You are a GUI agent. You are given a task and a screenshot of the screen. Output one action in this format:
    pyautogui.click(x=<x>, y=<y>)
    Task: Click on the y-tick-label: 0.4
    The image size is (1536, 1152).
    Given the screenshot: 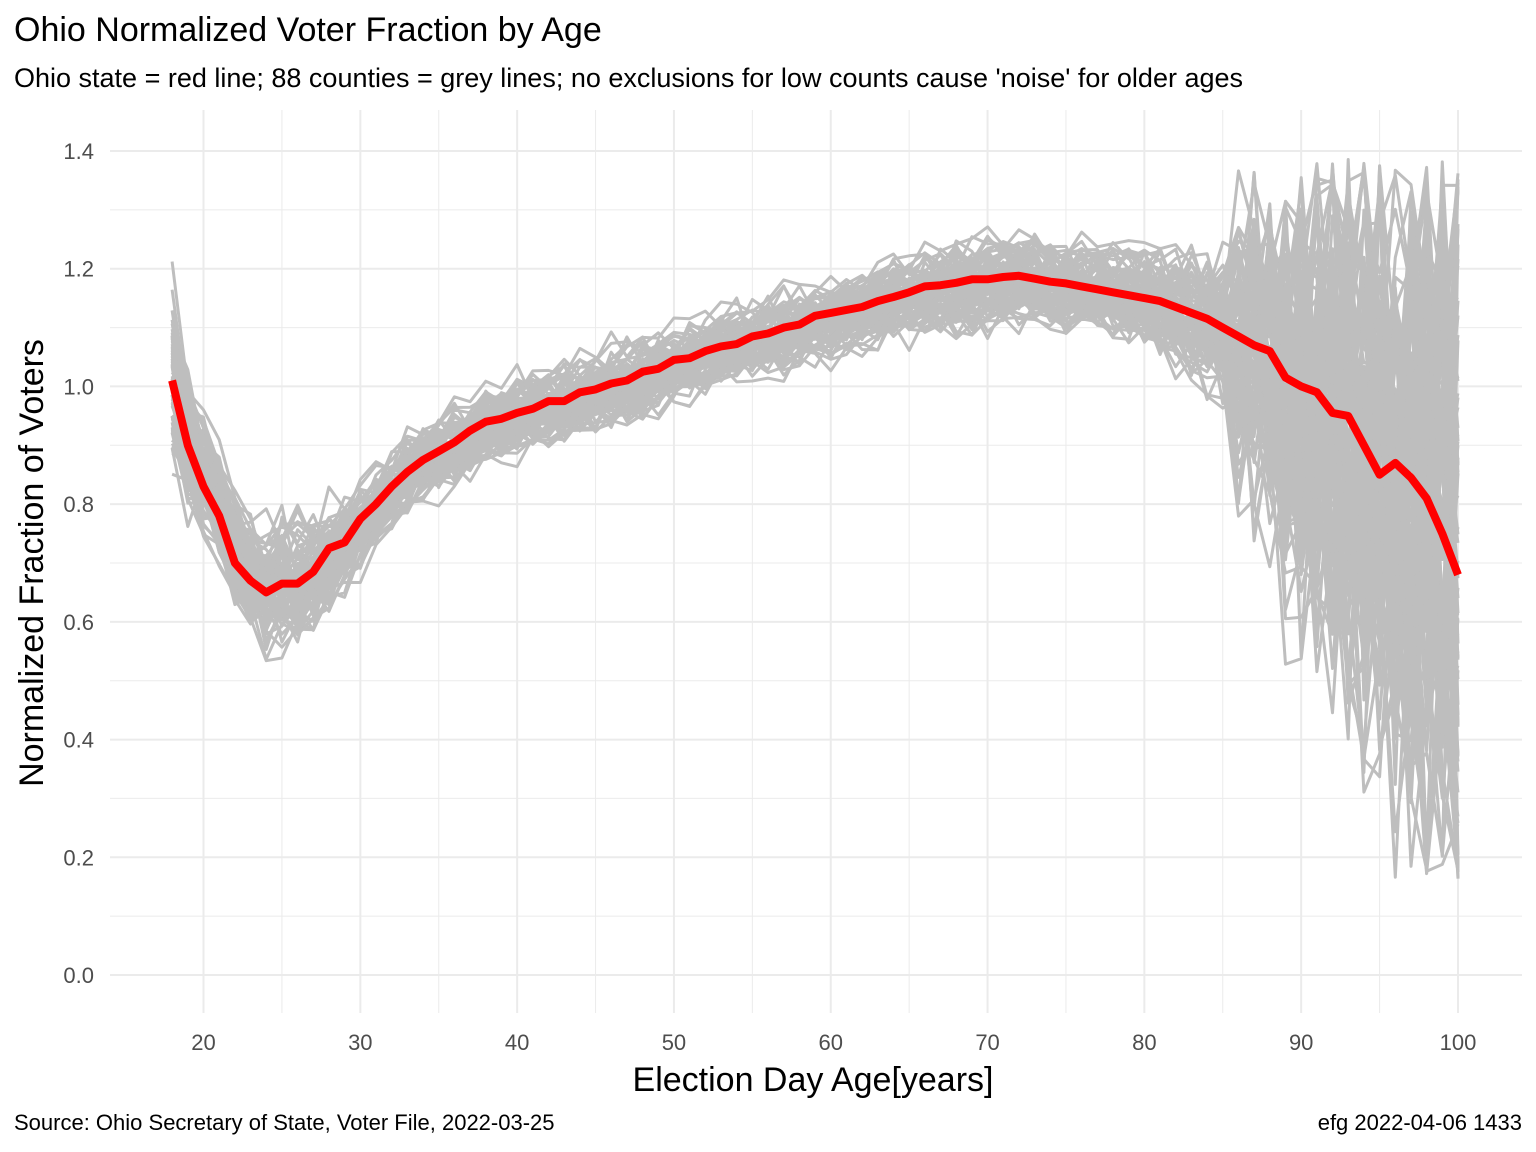 What is the action you would take?
    pyautogui.click(x=78, y=740)
    